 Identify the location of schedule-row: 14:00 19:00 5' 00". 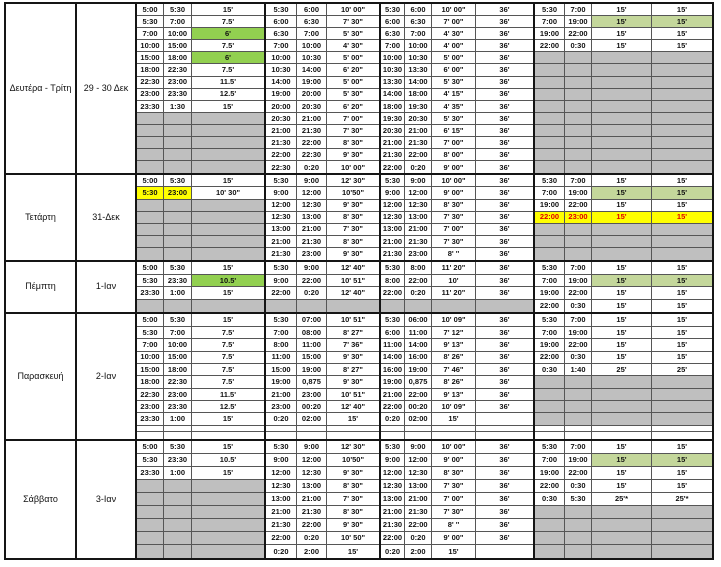
(322, 82).